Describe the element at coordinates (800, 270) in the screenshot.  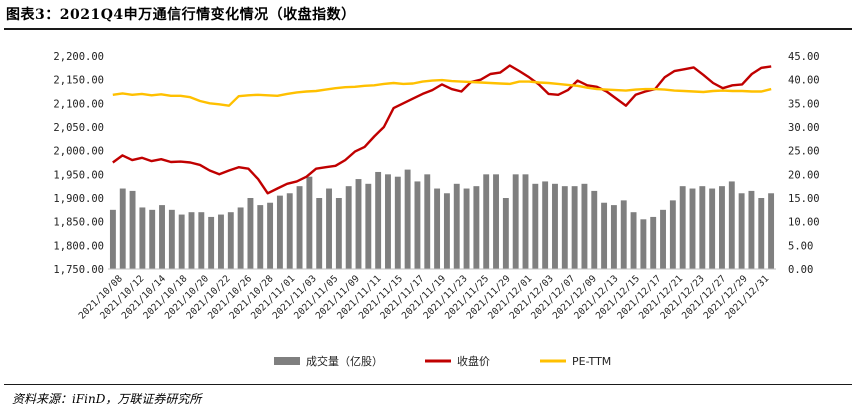
I see `y-right-tick-label: 0.00` at that location.